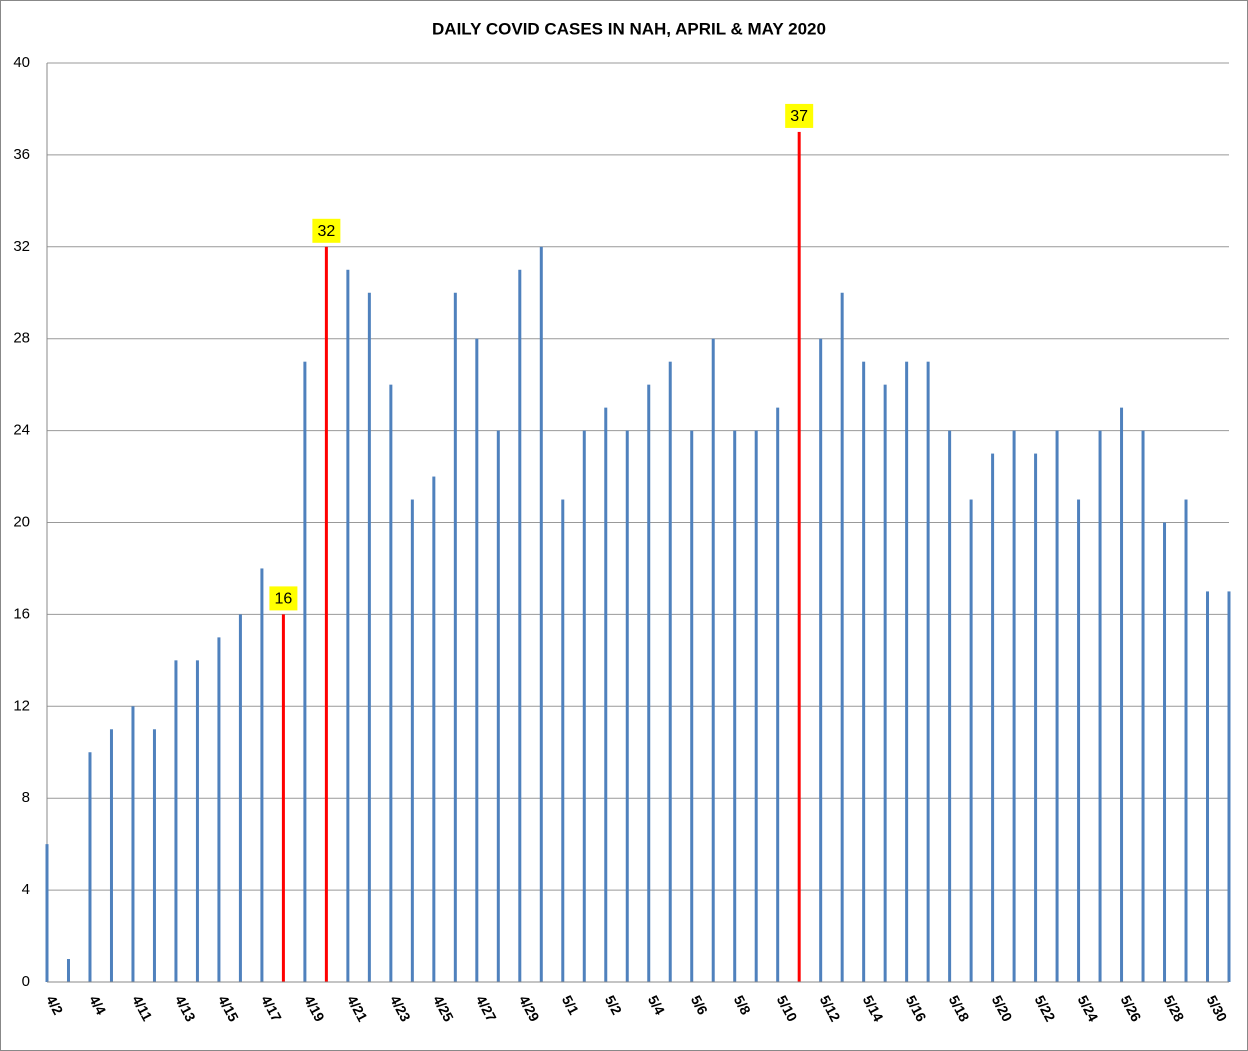 This screenshot has height=1051, width=1248. Describe the element at coordinates (21, 154) in the screenshot. I see `y-tick-label: 36` at that location.